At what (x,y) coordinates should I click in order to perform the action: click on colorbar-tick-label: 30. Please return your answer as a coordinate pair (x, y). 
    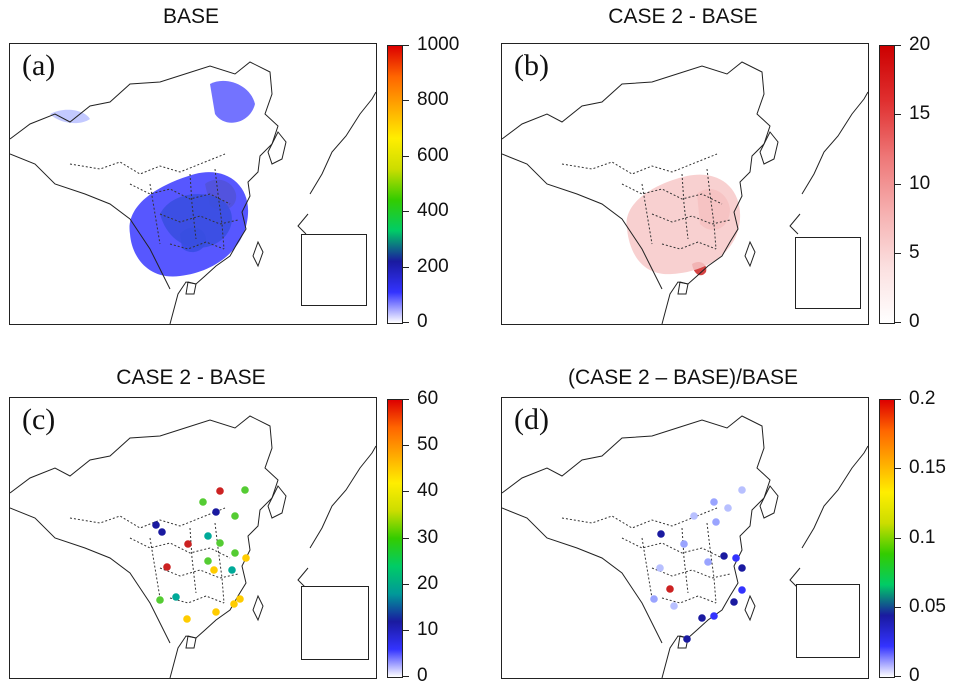
    Looking at the image, I should click on (428, 537).